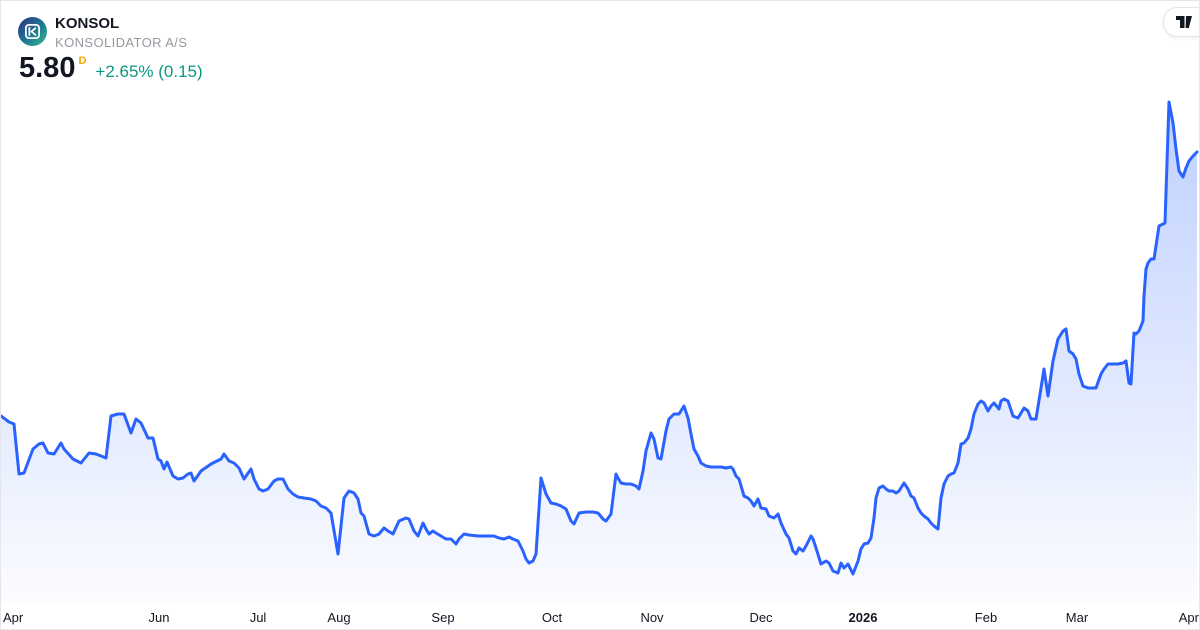 The image size is (1200, 630). Describe the element at coordinates (443, 617) in the screenshot. I see `x-axis-label: Sep` at that location.